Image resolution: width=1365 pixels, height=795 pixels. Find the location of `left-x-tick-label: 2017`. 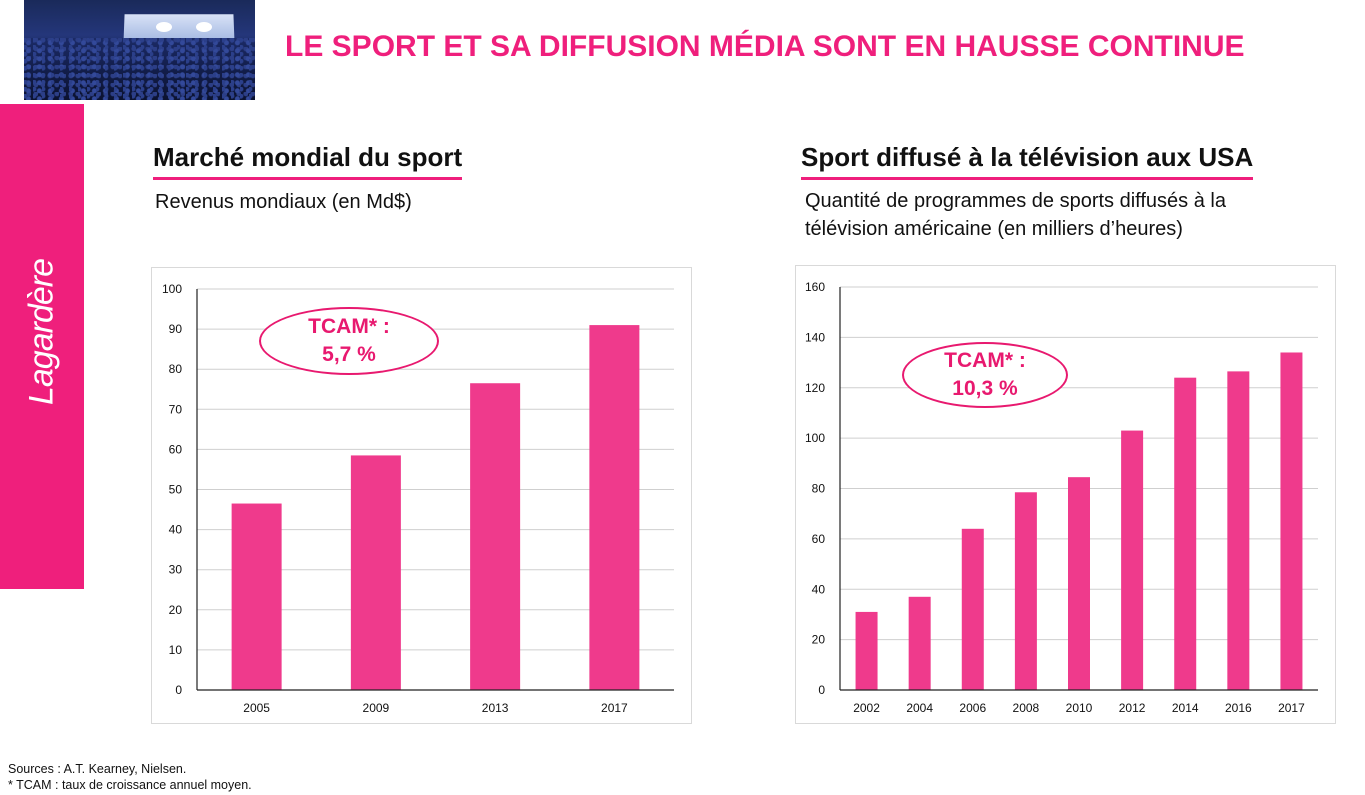

left-x-tick-label: 2017 is located at coordinates (614, 708).